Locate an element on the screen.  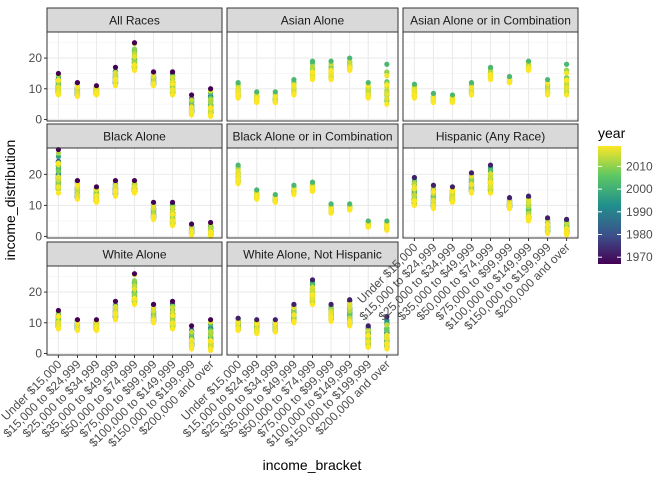
y-axis-title: income_distribution is located at coordinates (10, 200).